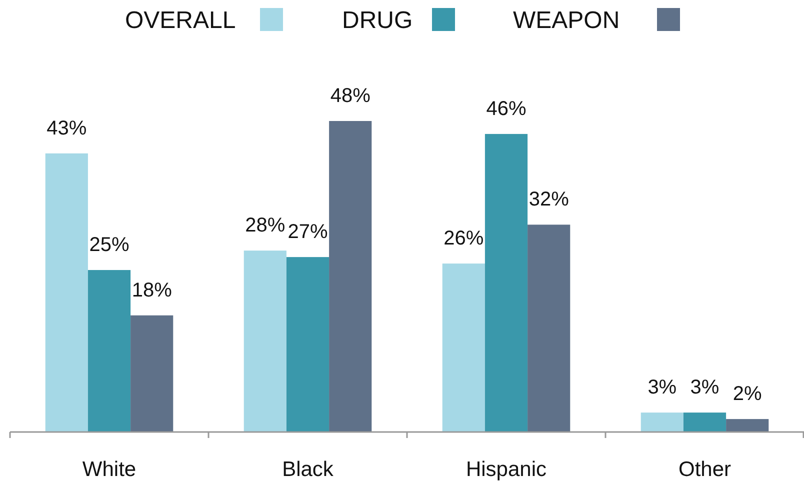  What do you see at coordinates (506, 469) in the screenshot?
I see `x-tick-label: Hispanic` at bounding box center [506, 469].